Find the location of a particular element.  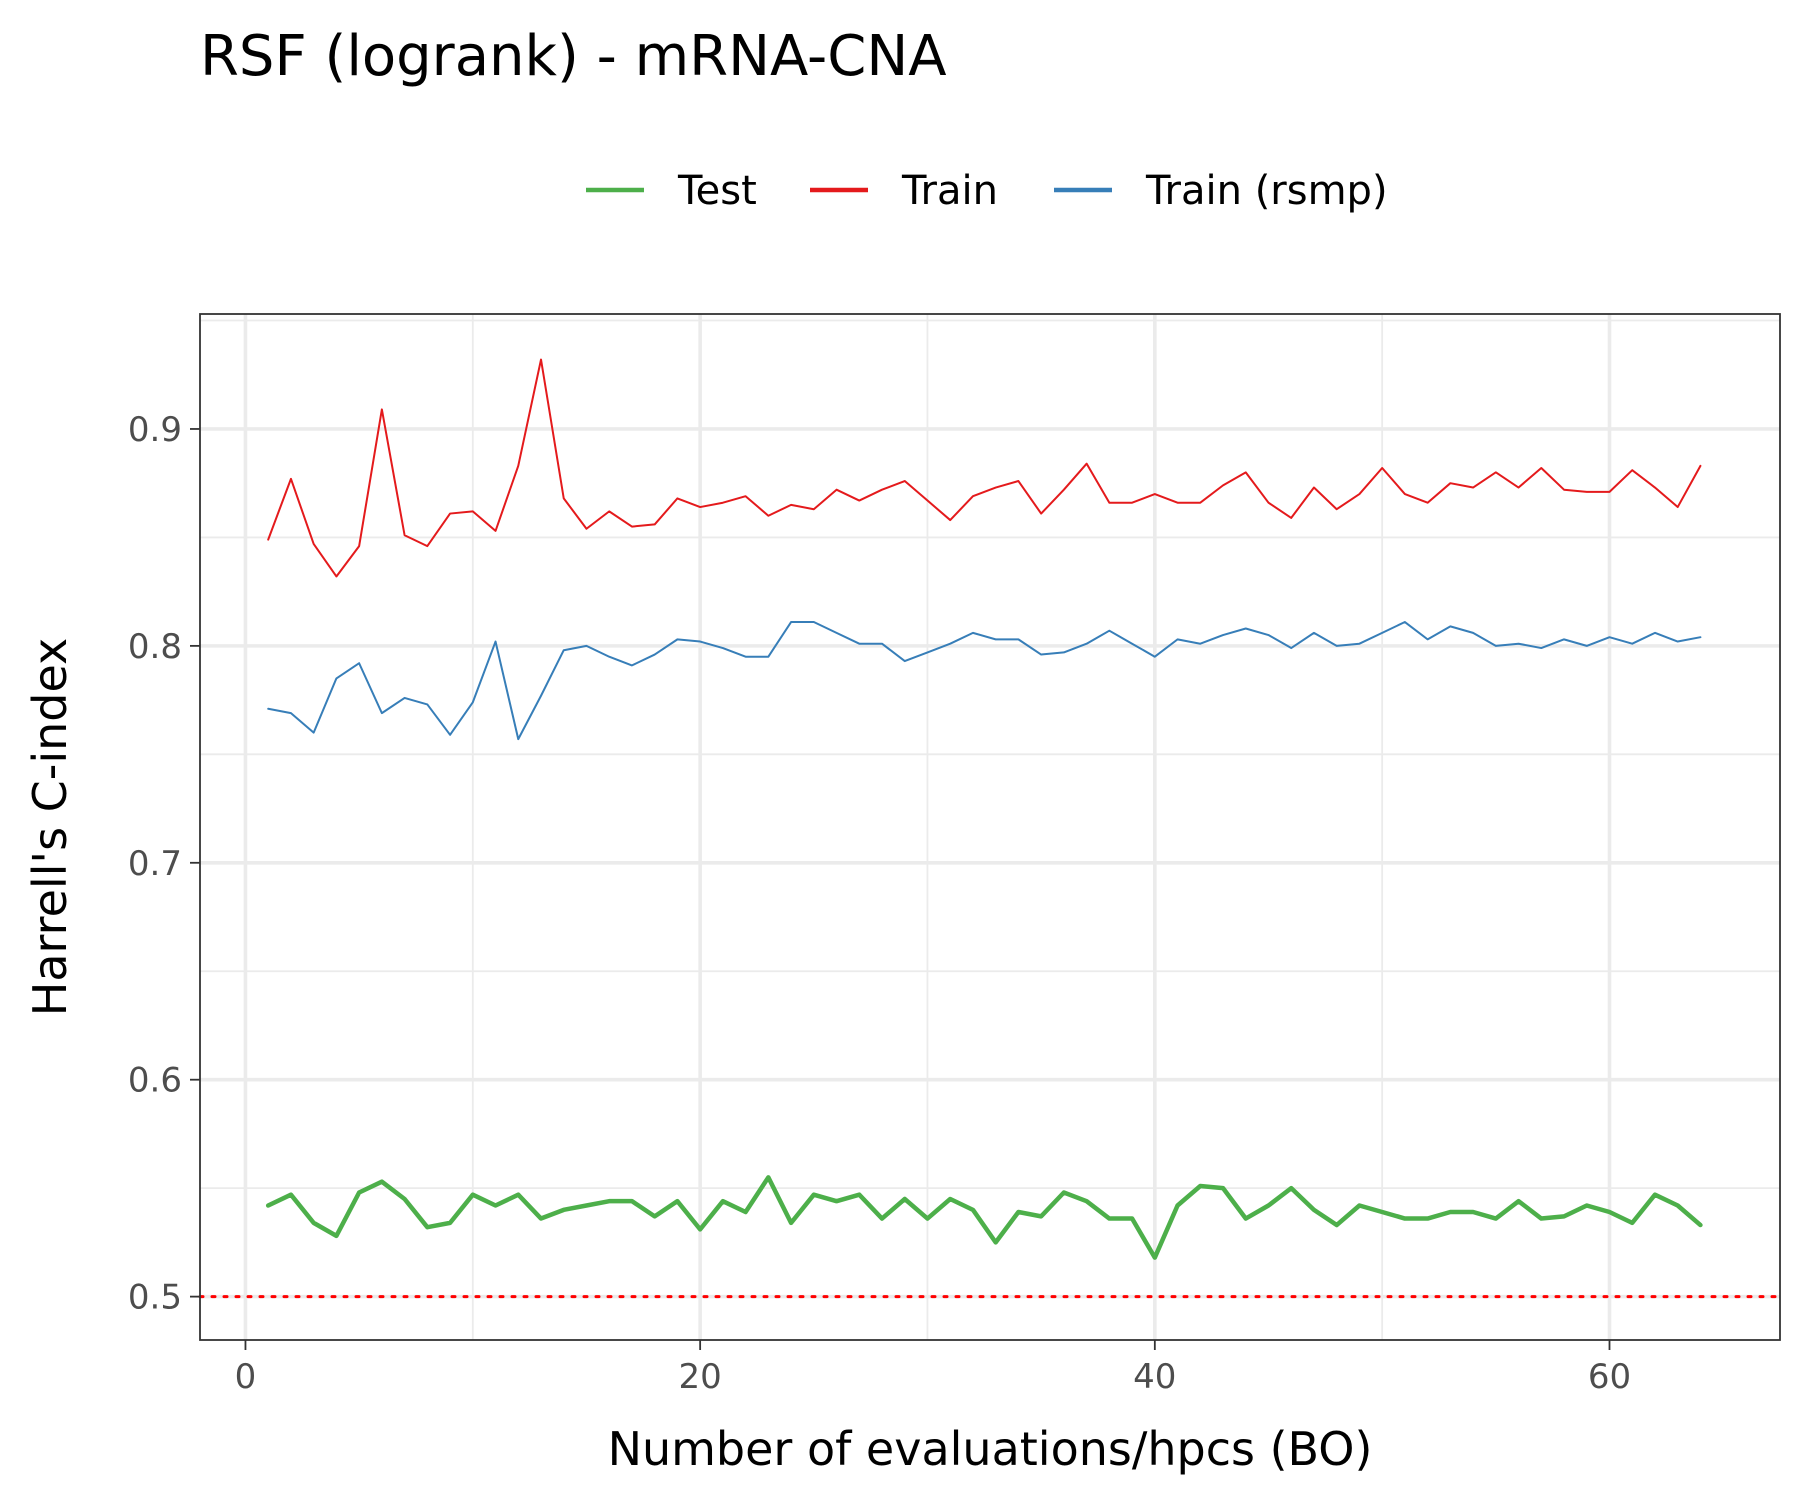

x-axis-title: Number of evaluations/hpcs (BO) is located at coordinates (990, 1449).